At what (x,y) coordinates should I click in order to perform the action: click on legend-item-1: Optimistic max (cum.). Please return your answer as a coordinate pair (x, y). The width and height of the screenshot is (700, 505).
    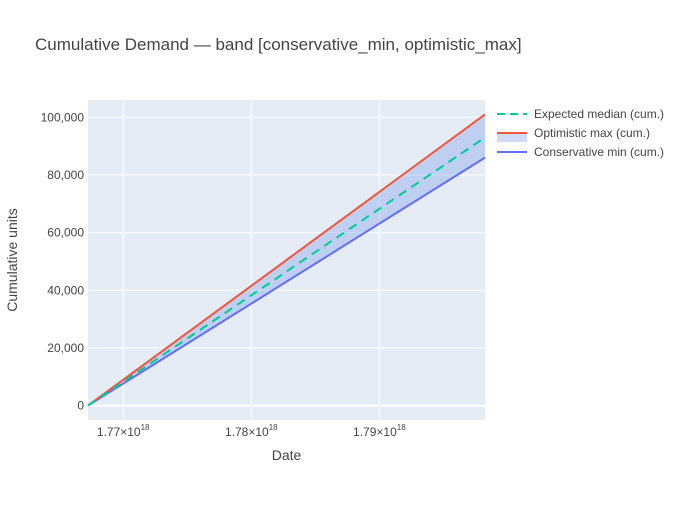
    Looking at the image, I should click on (573, 134).